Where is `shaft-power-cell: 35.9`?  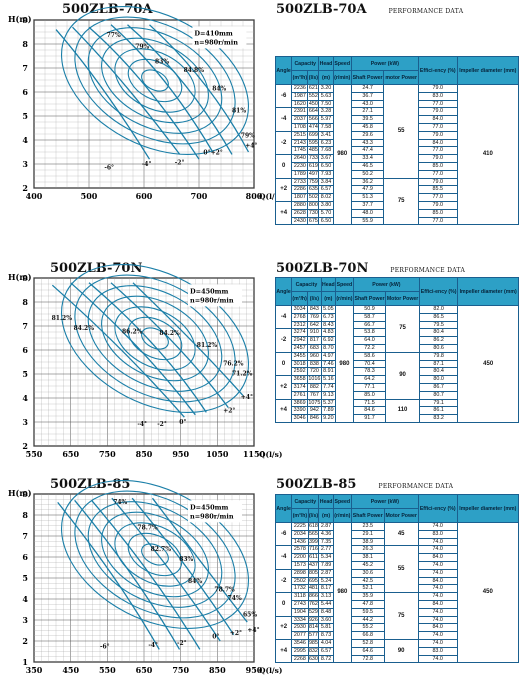
shaft-power-cell: 35.9 is located at coordinates (367, 596).